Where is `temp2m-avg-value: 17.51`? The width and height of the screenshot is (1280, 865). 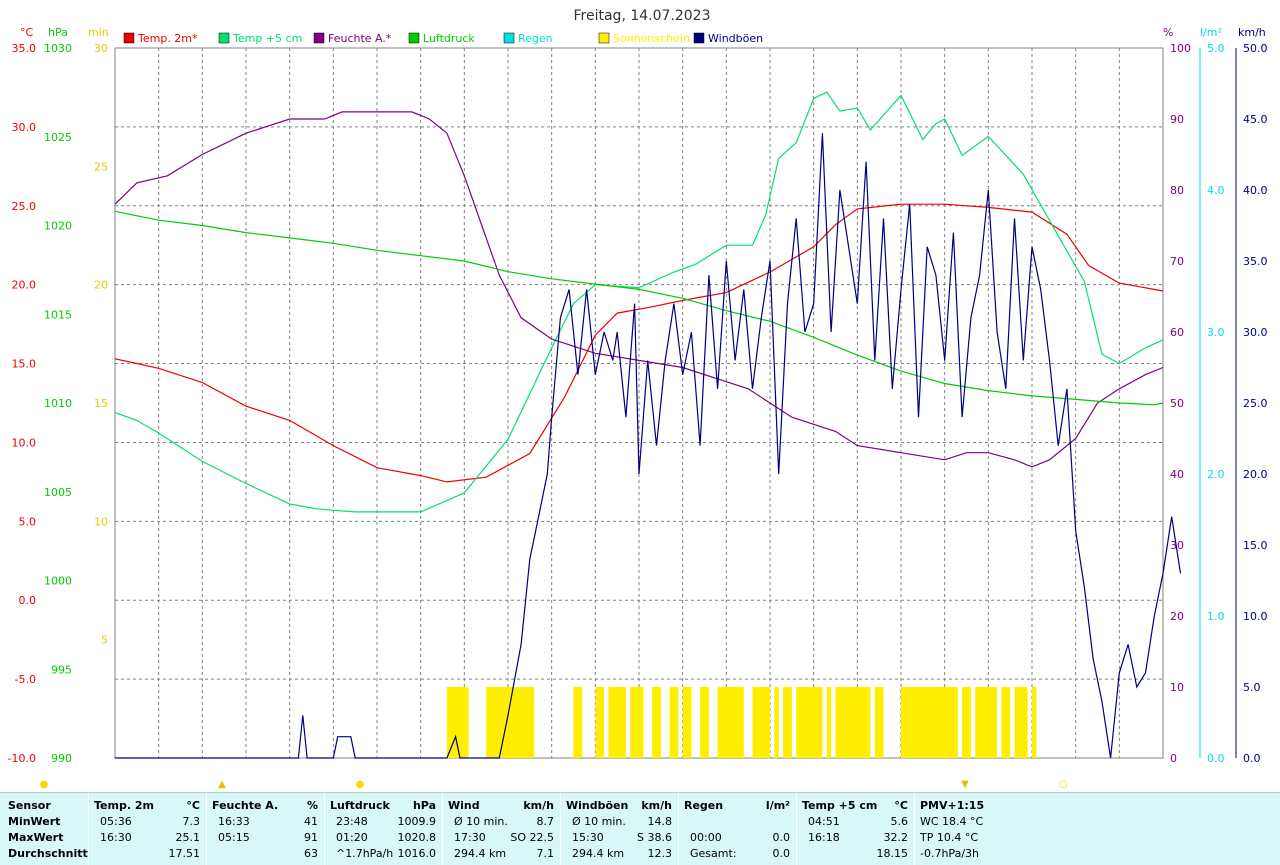 temp2m-avg-value: 17.51 is located at coordinates (184, 853).